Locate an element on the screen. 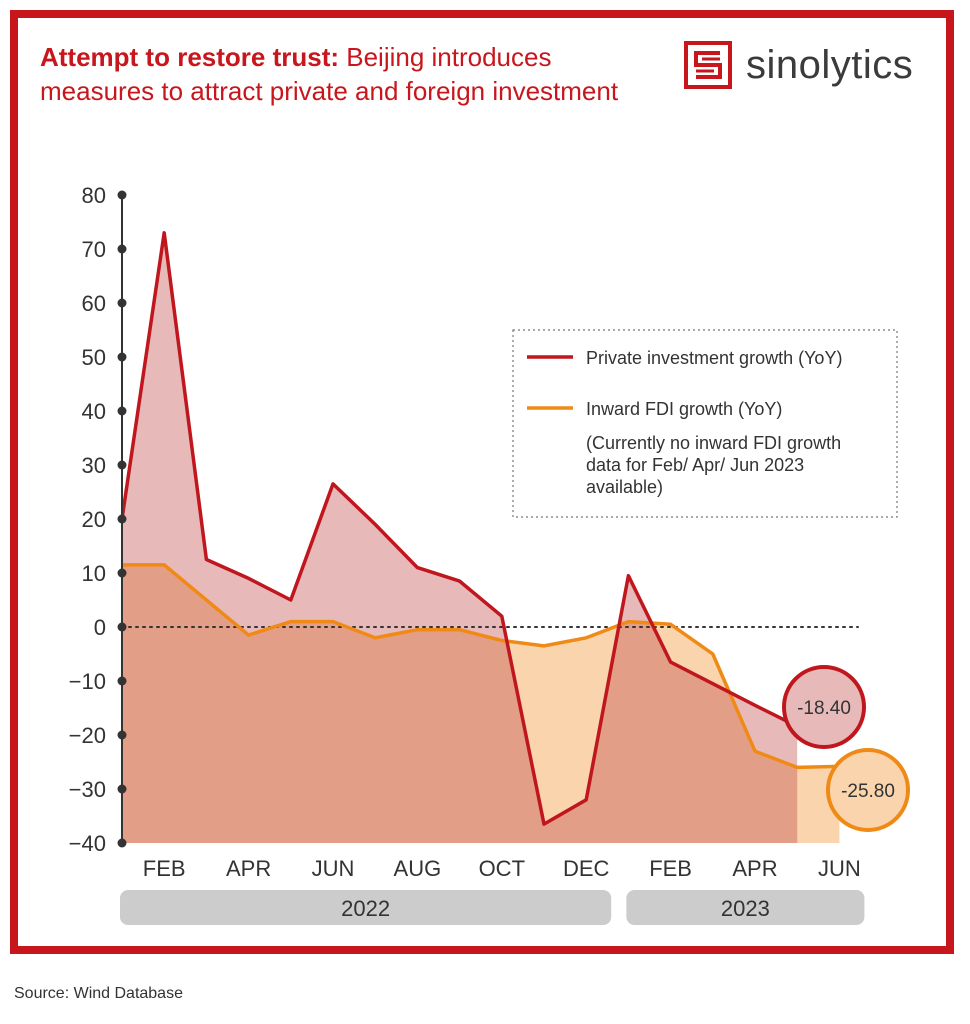 This screenshot has height=1024, width=970. legend-label-fdi: Inward FDI growth (YoY) is located at coordinates (684, 409).